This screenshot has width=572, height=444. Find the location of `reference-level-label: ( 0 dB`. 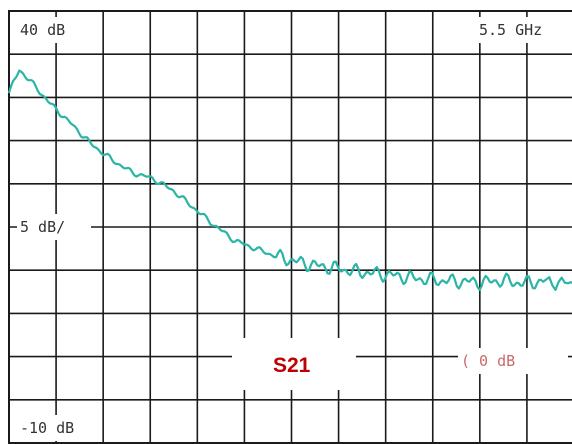

reference-level-label: ( 0 dB is located at coordinates (488, 361).